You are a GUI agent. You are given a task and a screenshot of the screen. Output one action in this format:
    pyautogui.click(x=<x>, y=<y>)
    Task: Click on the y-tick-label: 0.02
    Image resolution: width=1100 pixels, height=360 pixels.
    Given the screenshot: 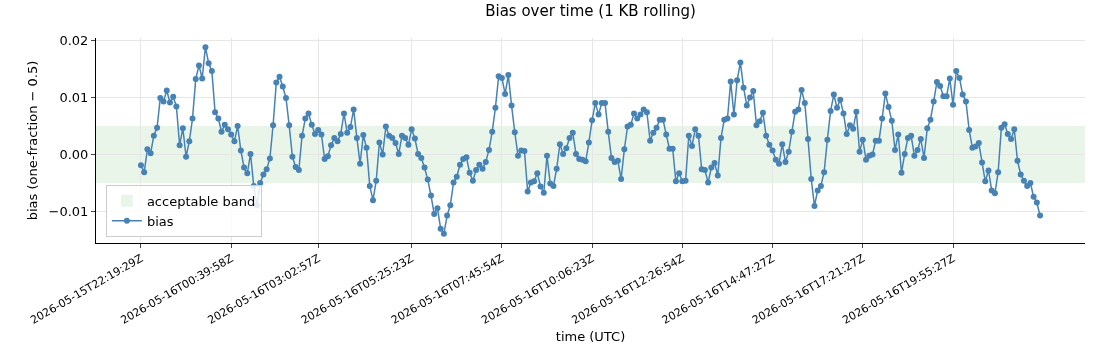 What is the action you would take?
    pyautogui.click(x=74, y=40)
    